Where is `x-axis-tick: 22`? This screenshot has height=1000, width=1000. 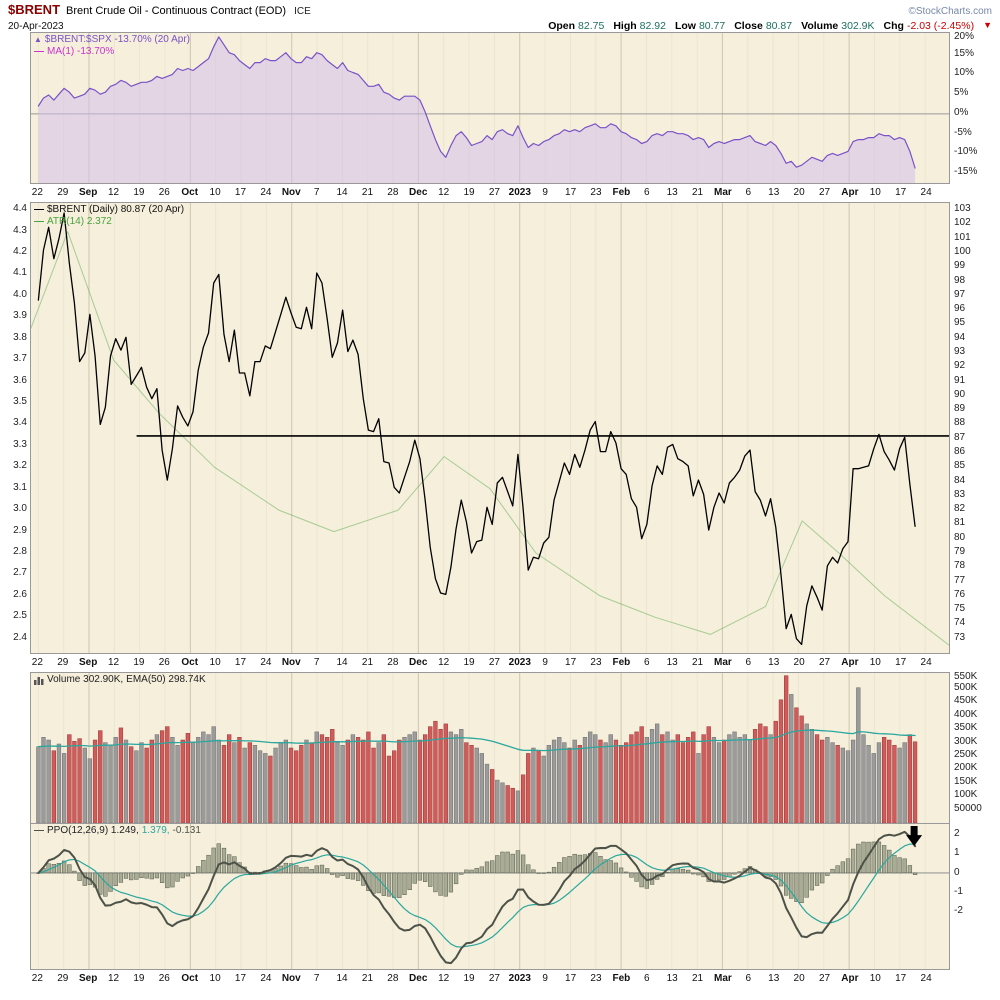
x-axis-tick: 22 is located at coordinates (37, 978).